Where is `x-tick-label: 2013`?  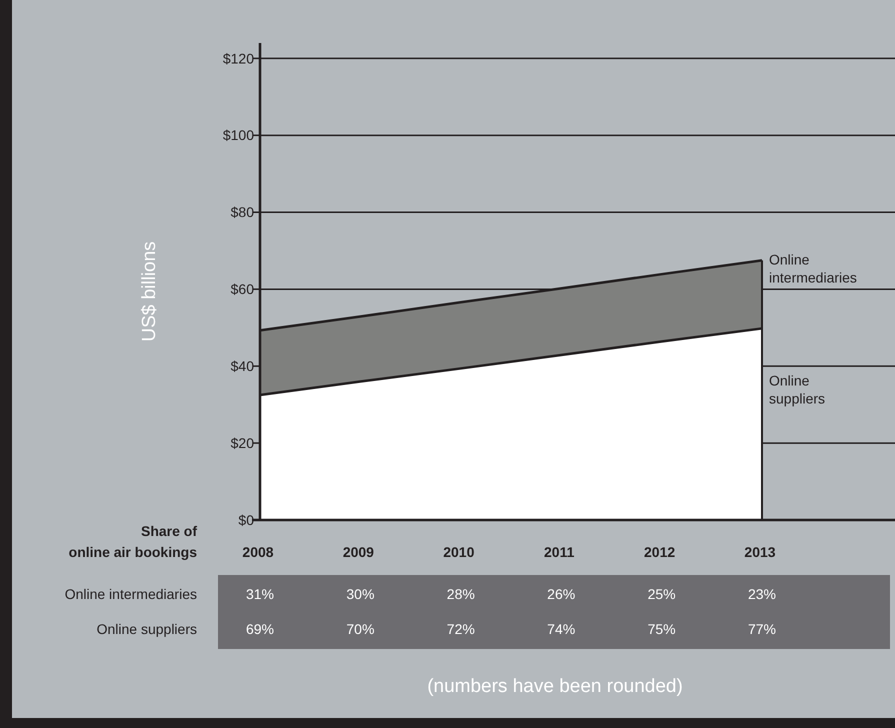
x-tick-label: 2013 is located at coordinates (760, 552).